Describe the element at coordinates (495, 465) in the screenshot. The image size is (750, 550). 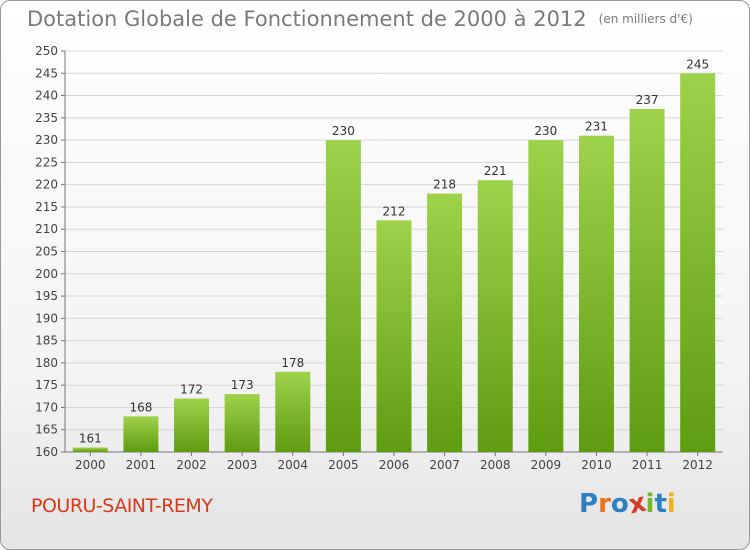
I see `x-tick-label-2008: 2008` at that location.